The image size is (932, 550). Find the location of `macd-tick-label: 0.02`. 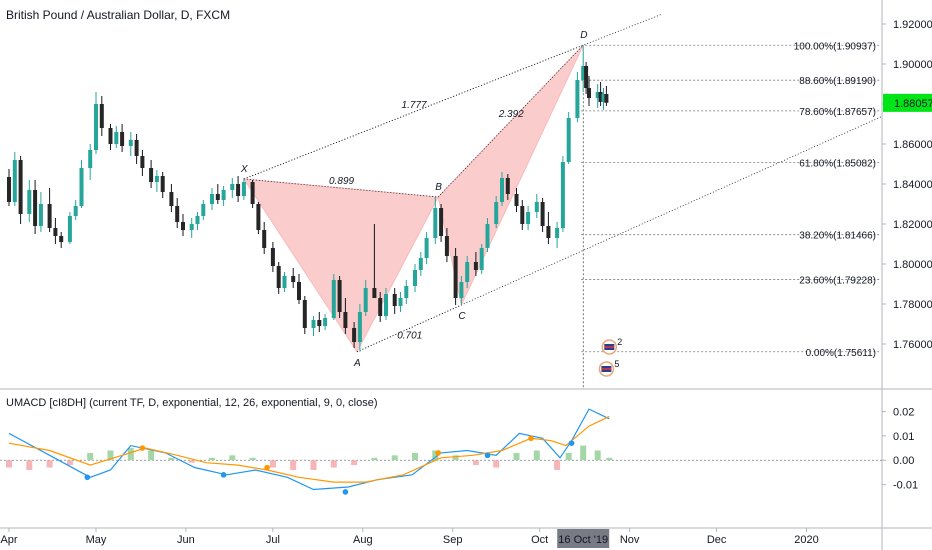

macd-tick-label: 0.02 is located at coordinates (903, 412).